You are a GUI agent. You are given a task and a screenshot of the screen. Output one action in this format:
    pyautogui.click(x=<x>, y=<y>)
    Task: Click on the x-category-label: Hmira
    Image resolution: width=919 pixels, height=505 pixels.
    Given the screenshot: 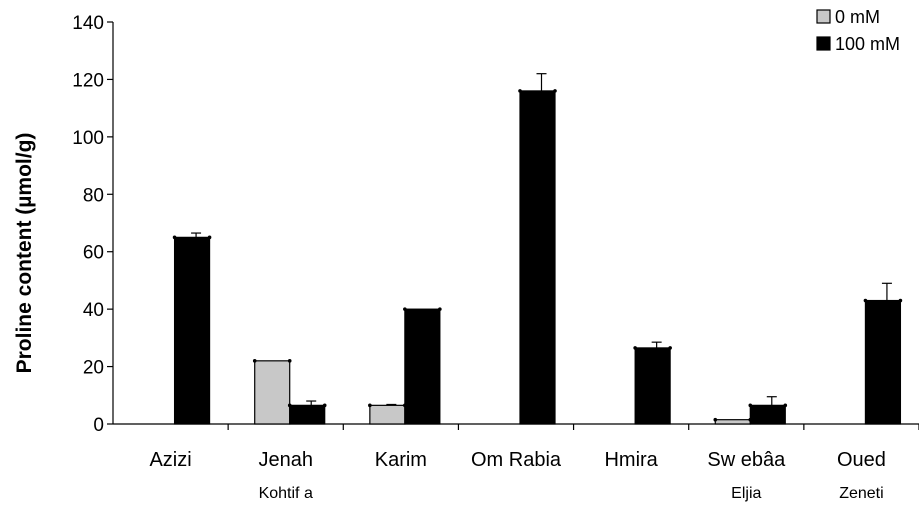 What is the action you would take?
    pyautogui.click(x=631, y=460)
    